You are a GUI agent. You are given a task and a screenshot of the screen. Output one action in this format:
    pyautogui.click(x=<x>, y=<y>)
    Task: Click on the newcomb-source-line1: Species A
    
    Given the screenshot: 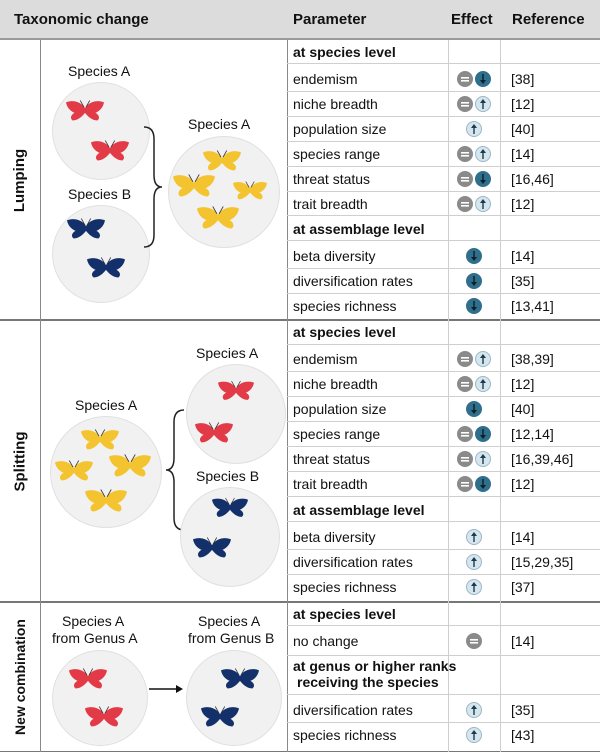 What is the action you would take?
    pyautogui.click(x=93, y=621)
    